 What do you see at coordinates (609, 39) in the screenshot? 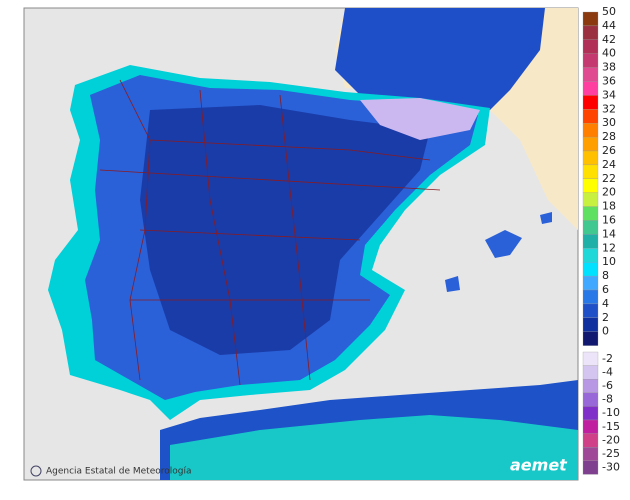
I see `legend-label: 42` at bounding box center [609, 39].